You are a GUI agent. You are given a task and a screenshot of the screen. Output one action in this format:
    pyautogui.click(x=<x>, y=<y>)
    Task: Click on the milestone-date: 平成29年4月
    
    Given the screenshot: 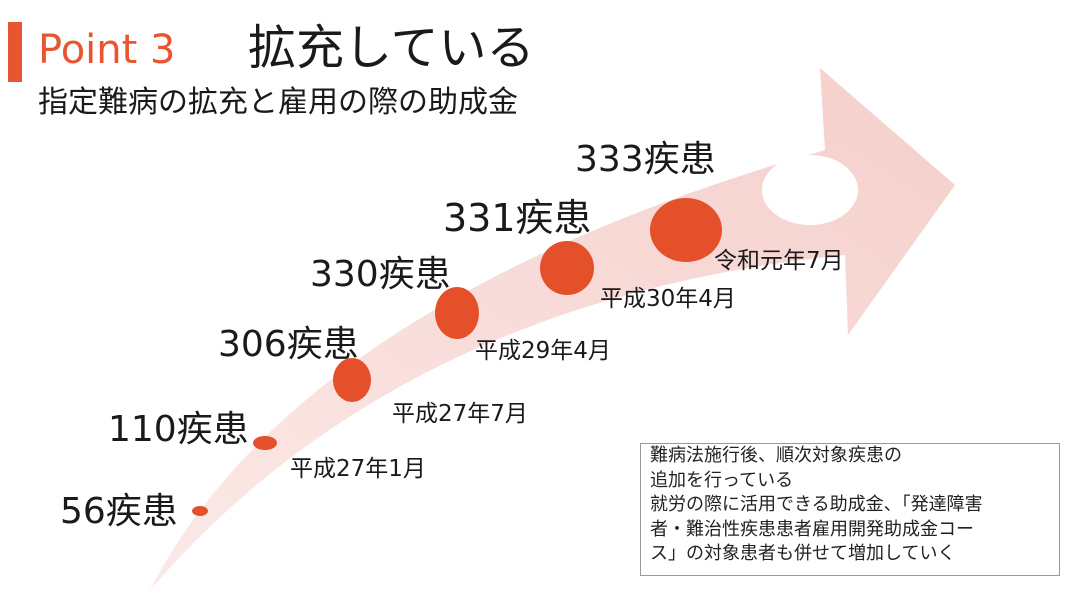 What is the action you would take?
    pyautogui.click(x=543, y=351)
    